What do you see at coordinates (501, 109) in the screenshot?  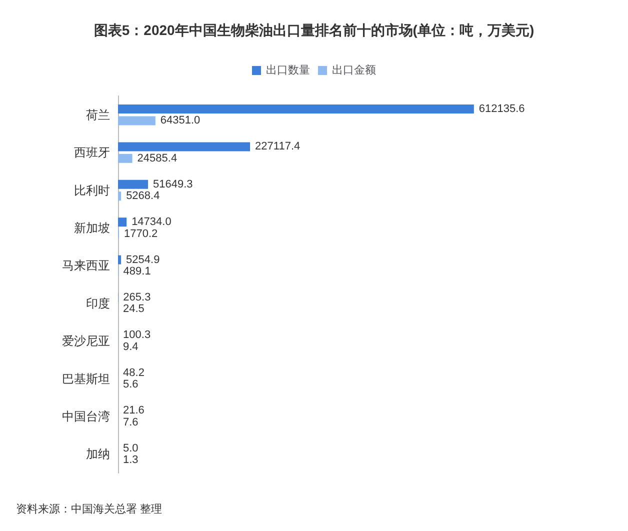 I see `data-label: 612135.6` at bounding box center [501, 109].